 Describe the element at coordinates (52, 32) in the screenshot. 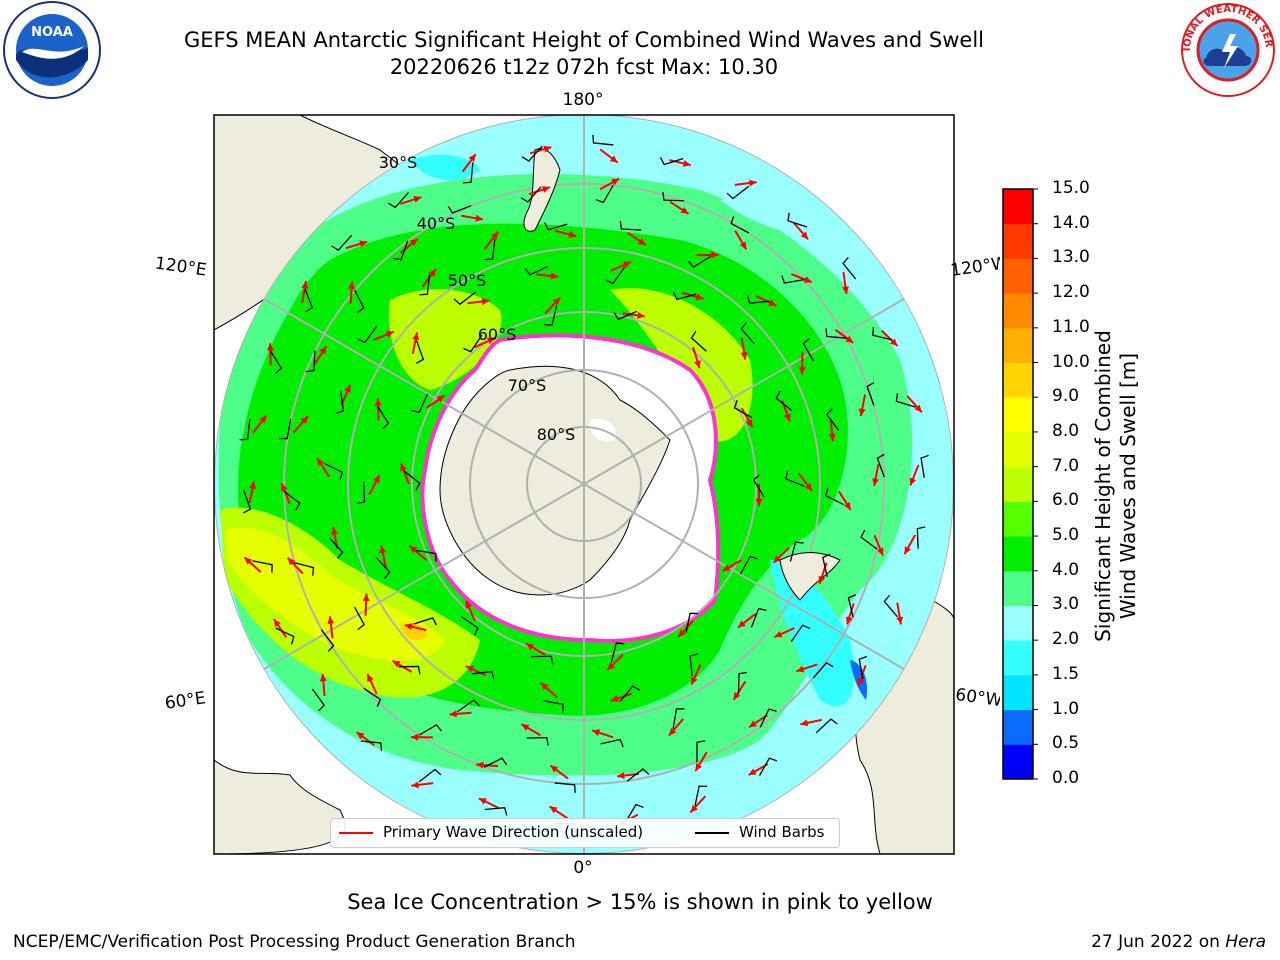

I see `svg-text: NOAA` at that location.